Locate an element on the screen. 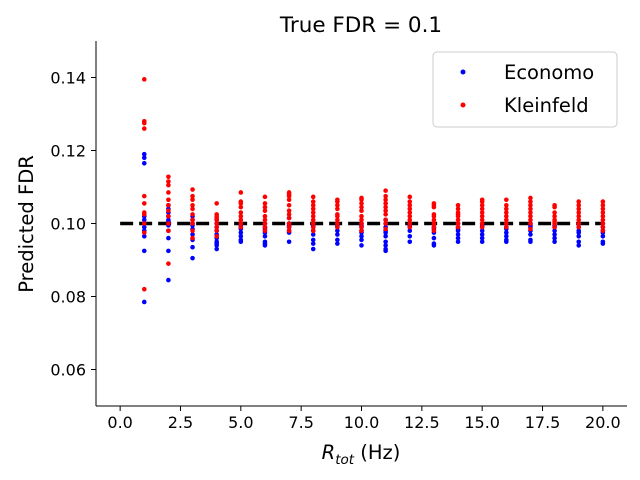 The image size is (640, 480). y-tick-label: 0.12 is located at coordinates (68, 151).